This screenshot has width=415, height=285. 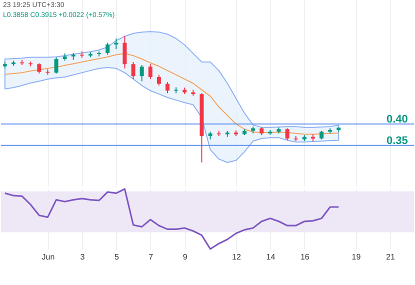 I want to click on x-tick-label: Jun, so click(x=48, y=257).